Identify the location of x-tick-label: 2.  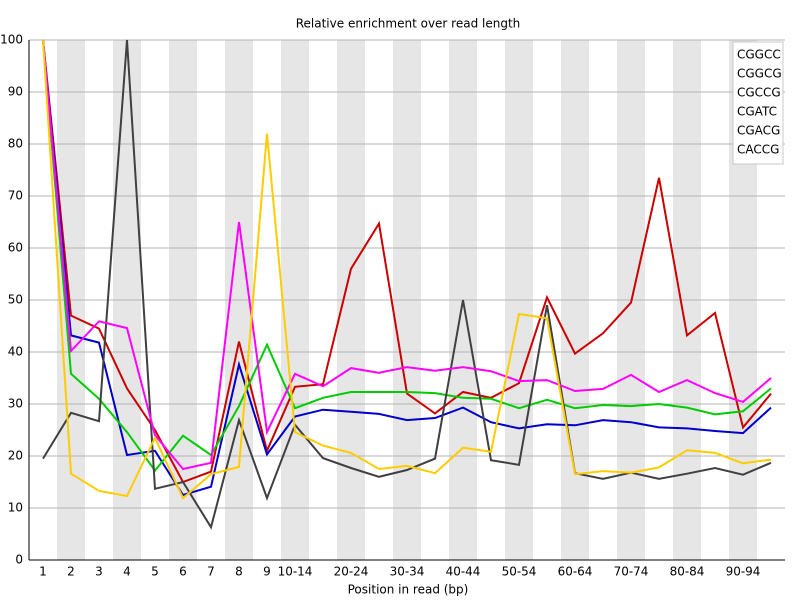
(71, 572).